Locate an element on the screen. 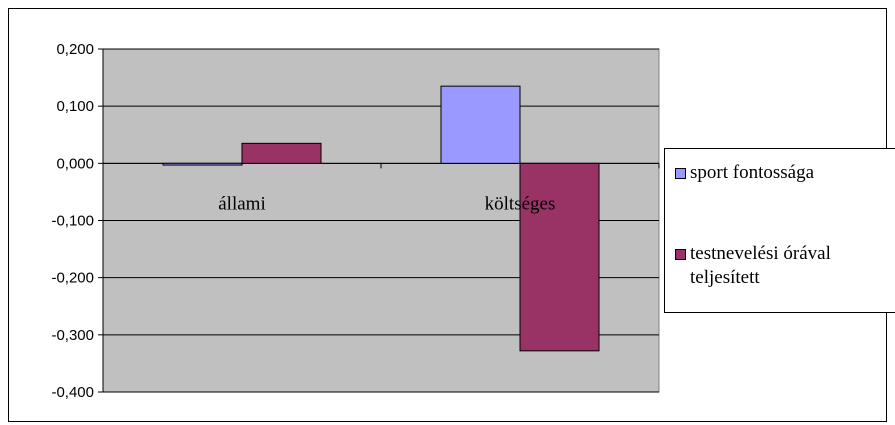 This screenshot has height=425, width=895. category-label-1: költséges is located at coordinates (520, 203).